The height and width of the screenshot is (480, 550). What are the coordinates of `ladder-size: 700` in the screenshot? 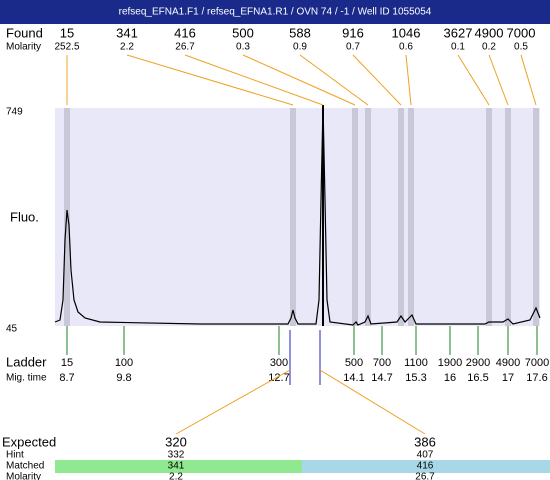 It's located at (382, 363).